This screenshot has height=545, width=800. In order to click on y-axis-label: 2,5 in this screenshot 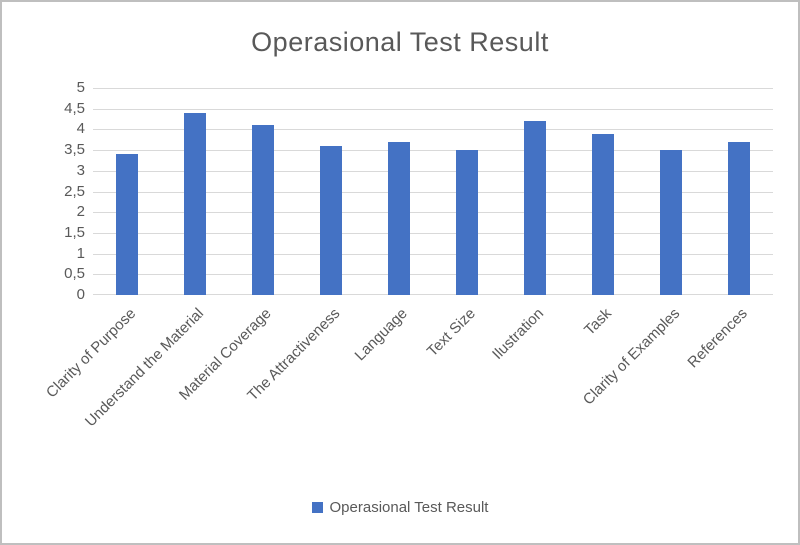, I will do `click(74, 191)`.